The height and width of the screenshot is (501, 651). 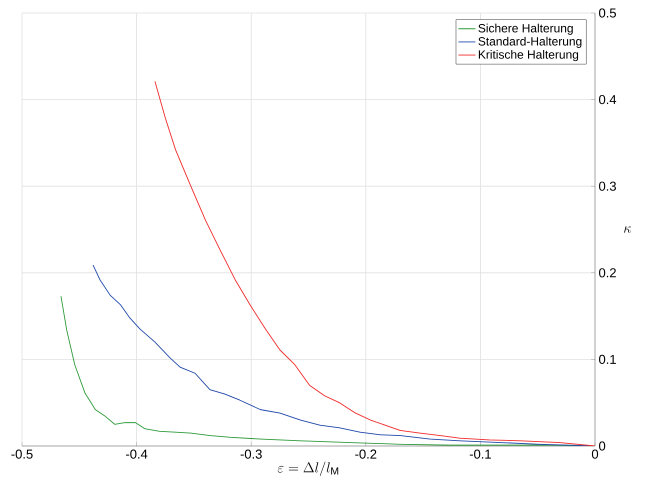 I want to click on y-tick-label: 0.1, so click(x=607, y=359).